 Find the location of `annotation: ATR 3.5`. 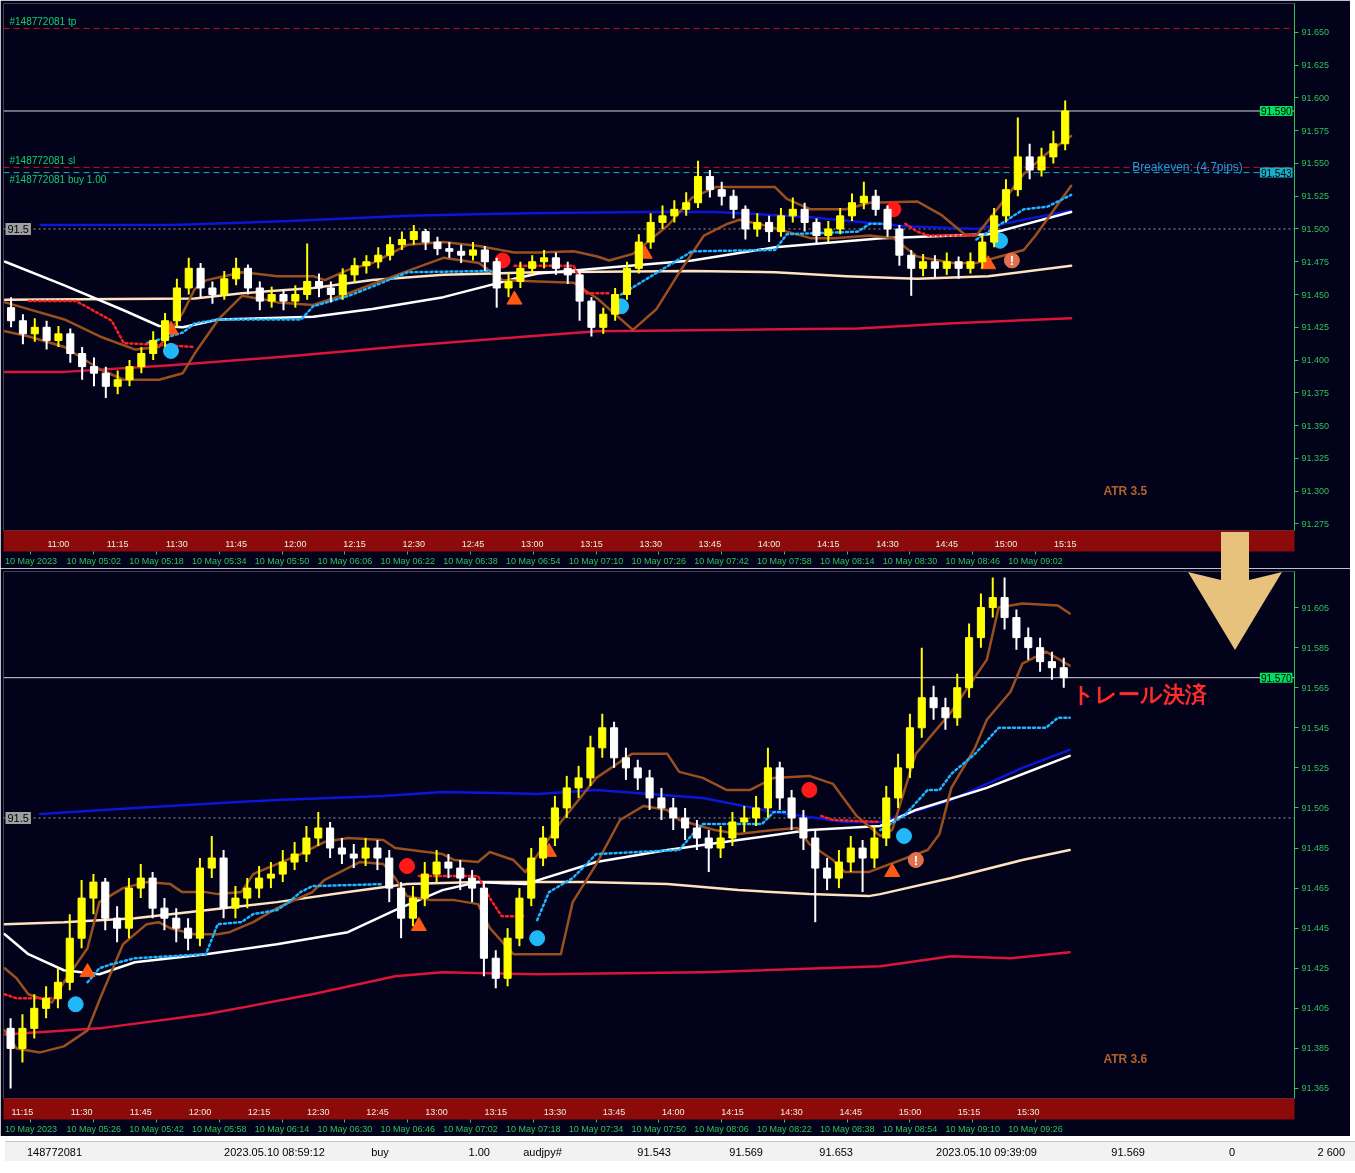

annotation: ATR 3.5 is located at coordinates (1125, 490).